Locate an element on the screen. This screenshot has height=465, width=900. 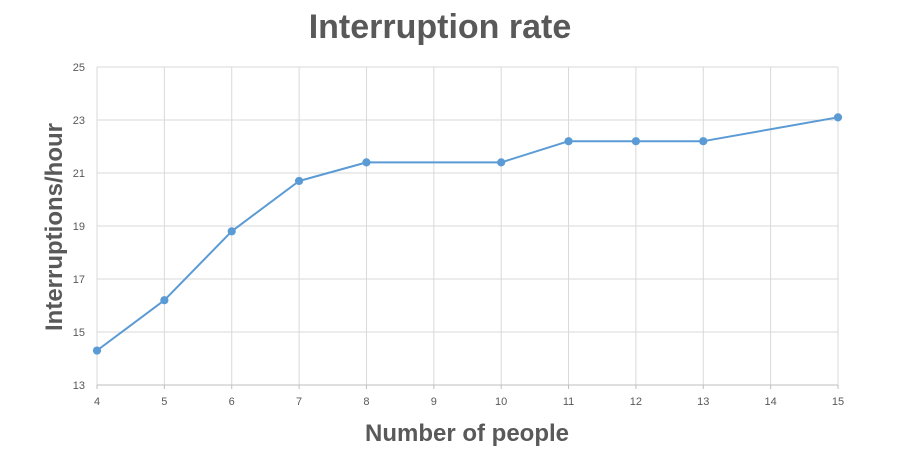
x-tick-label: 5 is located at coordinates (164, 402).